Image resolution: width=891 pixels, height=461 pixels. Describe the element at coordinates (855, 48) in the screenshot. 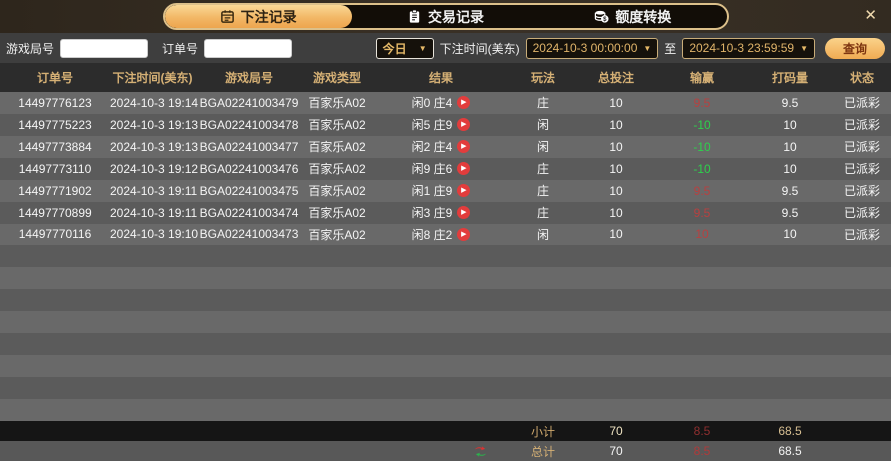

I see `query-button: 查询` at that location.